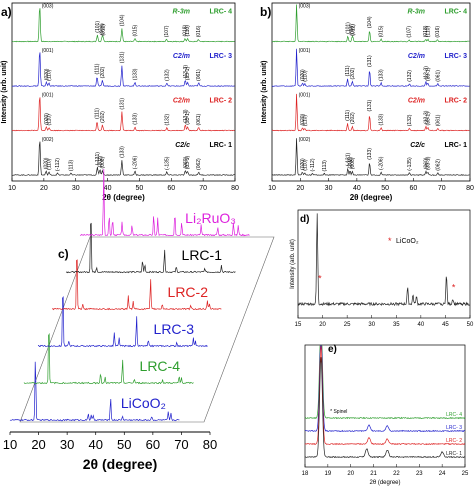  I want to click on hkl-label: (062), so click(438, 165).